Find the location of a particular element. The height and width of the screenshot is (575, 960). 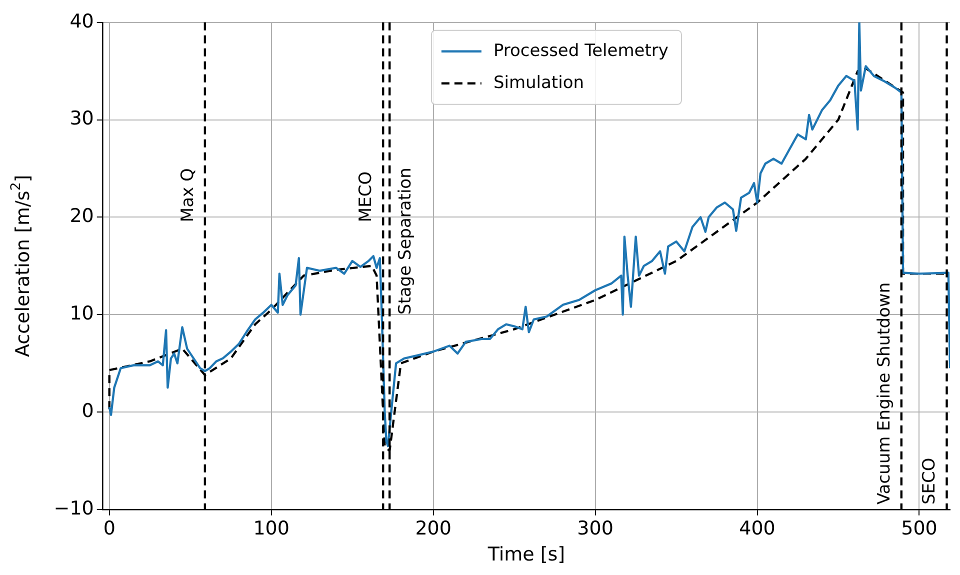

x-axis-title: Time [s] is located at coordinates (526, 555).